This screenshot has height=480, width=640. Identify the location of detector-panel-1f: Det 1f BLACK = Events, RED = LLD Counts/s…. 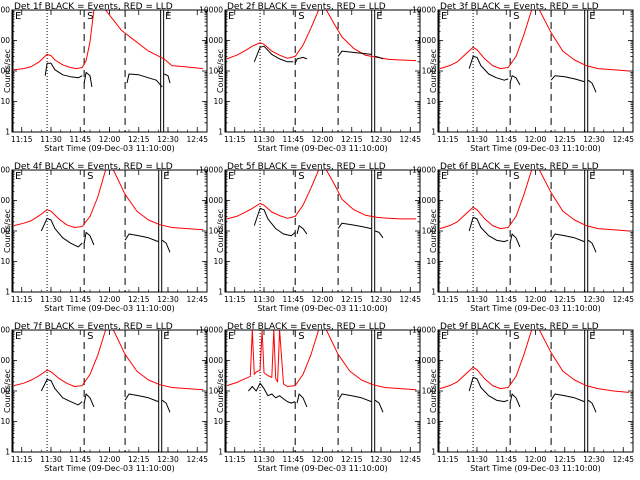
(104, 77).